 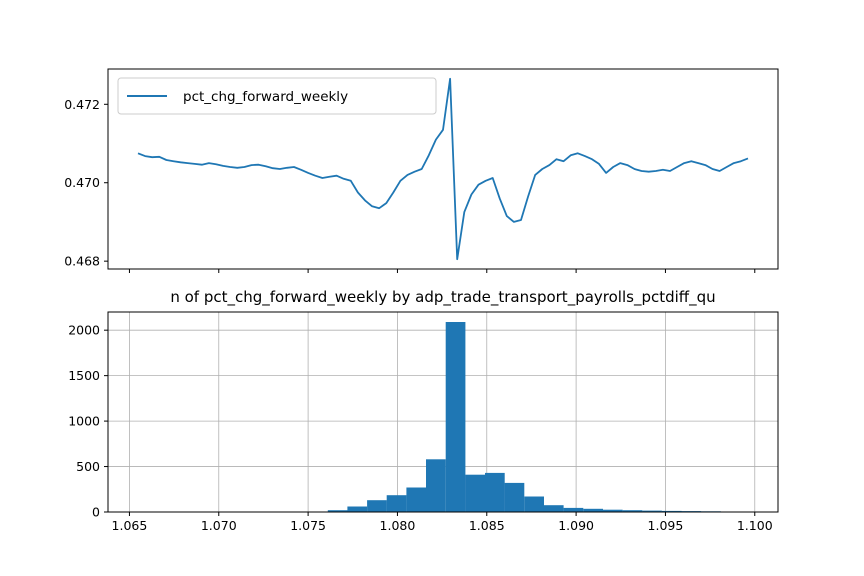 What do you see at coordinates (84, 421) in the screenshot?
I see `y-tick-label: 1000` at bounding box center [84, 421].